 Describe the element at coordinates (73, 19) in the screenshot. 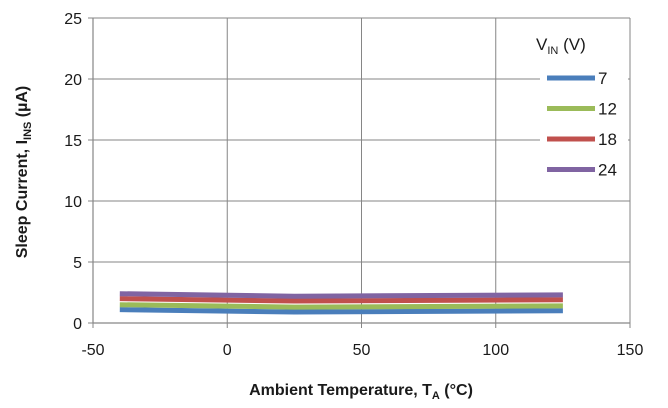

I see `y-tick-label: 25` at that location.